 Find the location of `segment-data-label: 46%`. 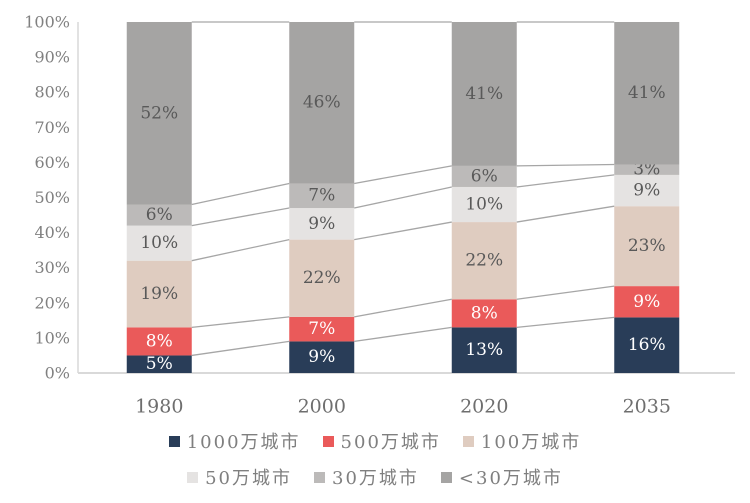

segment-data-label: 46% is located at coordinates (322, 103).